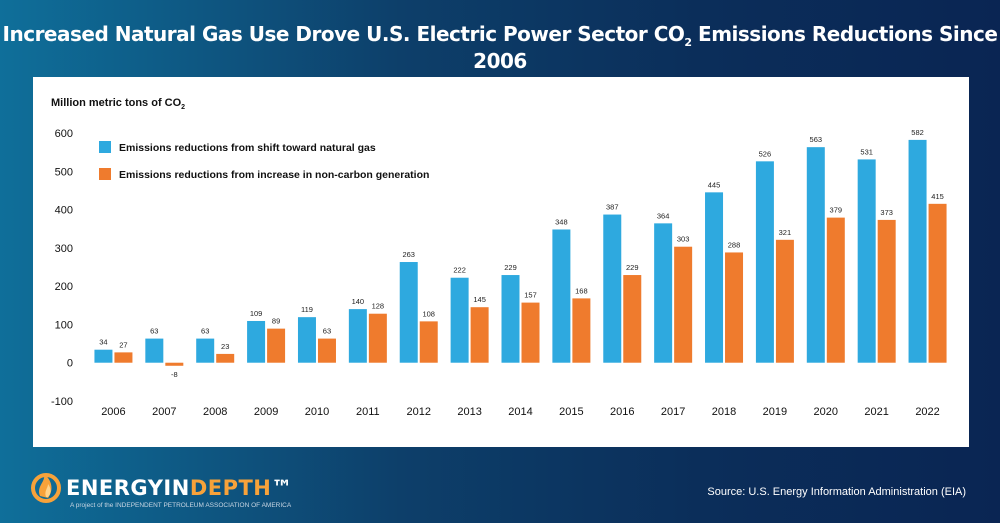  I want to click on data-label: 263, so click(408, 254).